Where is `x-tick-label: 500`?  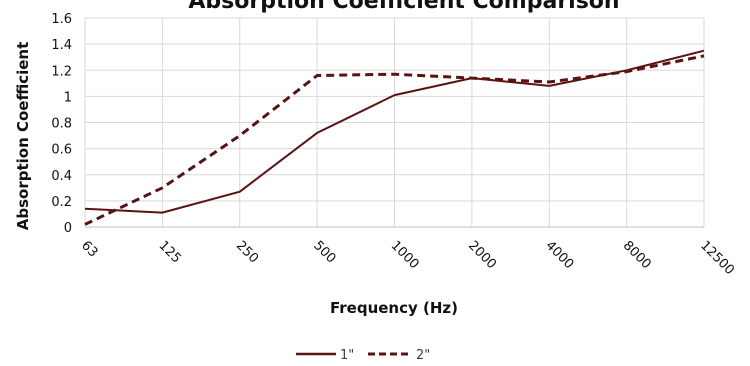
x-tick-label: 500 is located at coordinates (324, 252).